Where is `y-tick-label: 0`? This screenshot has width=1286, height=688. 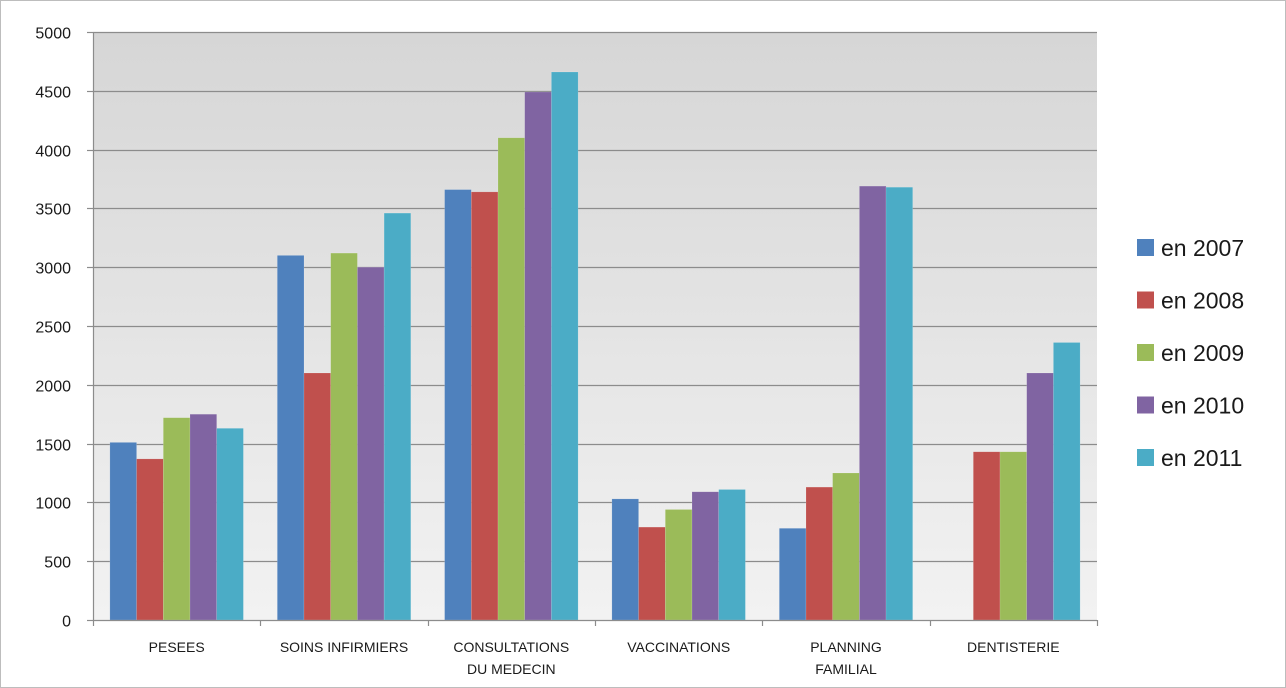 y-tick-label: 0 is located at coordinates (66, 622).